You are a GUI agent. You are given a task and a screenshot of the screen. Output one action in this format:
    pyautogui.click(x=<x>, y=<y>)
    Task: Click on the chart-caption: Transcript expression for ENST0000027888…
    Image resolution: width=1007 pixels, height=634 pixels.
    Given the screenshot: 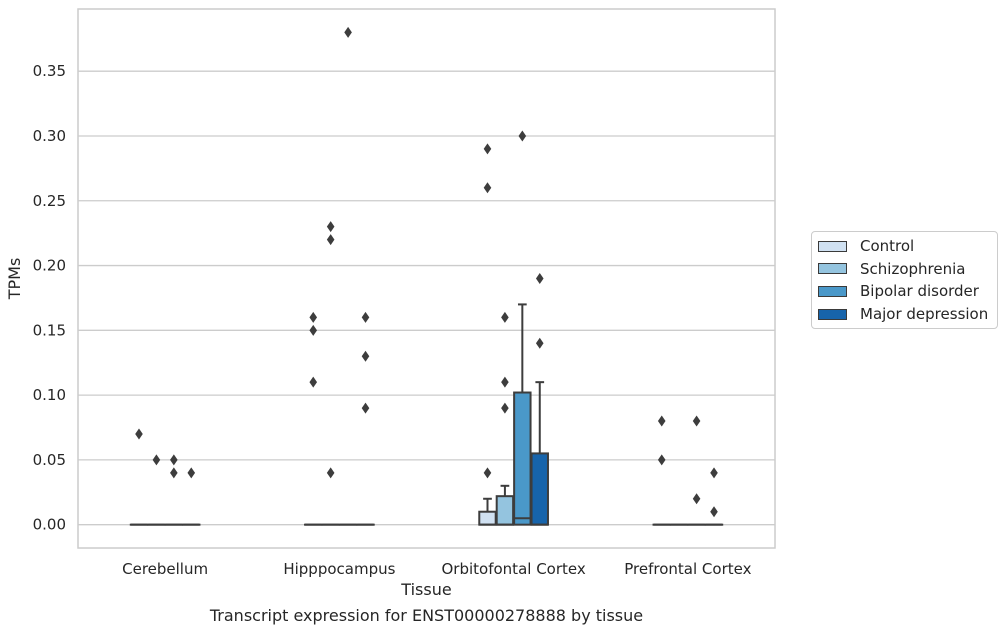 What is the action you would take?
    pyautogui.click(x=426, y=615)
    